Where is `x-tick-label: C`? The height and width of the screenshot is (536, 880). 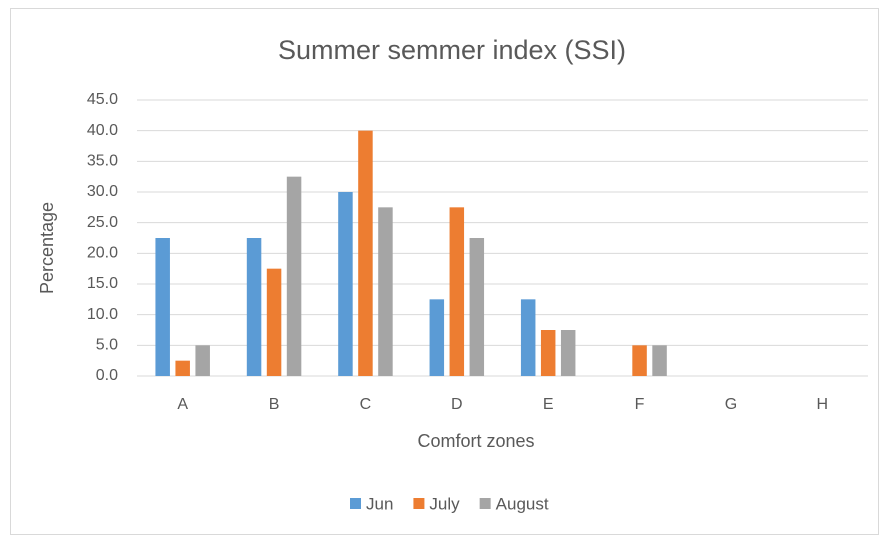 x-tick-label: C is located at coordinates (366, 404).